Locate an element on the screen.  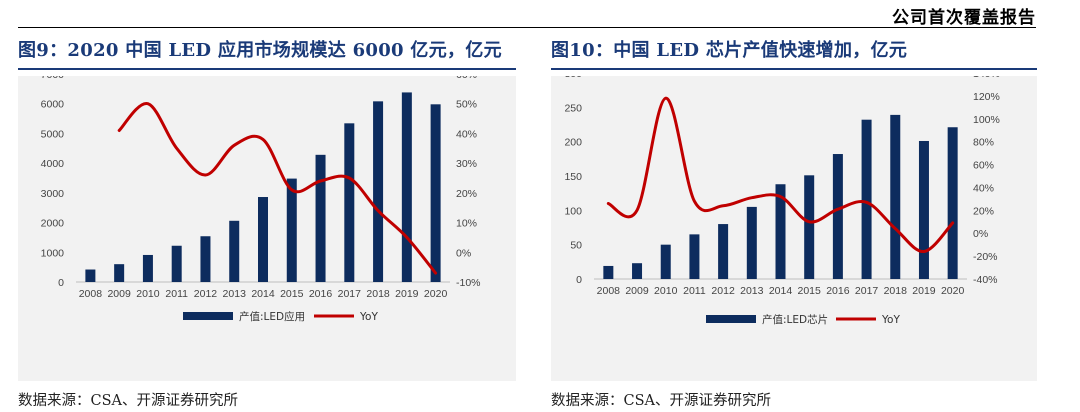
y-left-tick-label: 5000 is located at coordinates (53, 134).